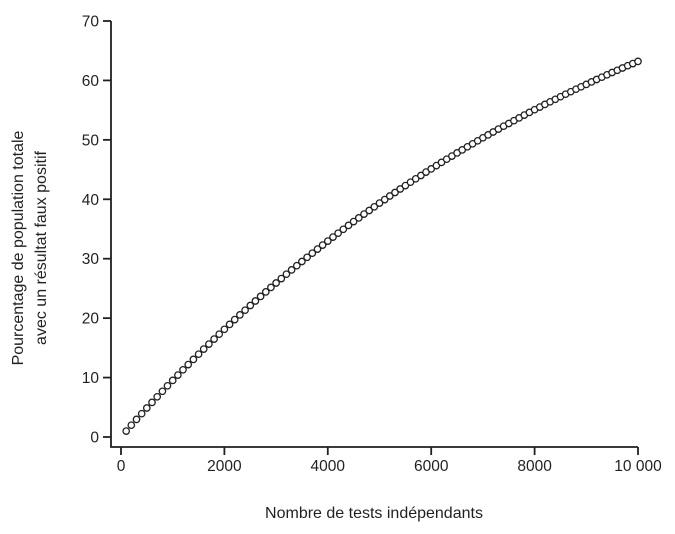 The image size is (675, 534). I want to click on x-tick-label: 8000, so click(534, 466).